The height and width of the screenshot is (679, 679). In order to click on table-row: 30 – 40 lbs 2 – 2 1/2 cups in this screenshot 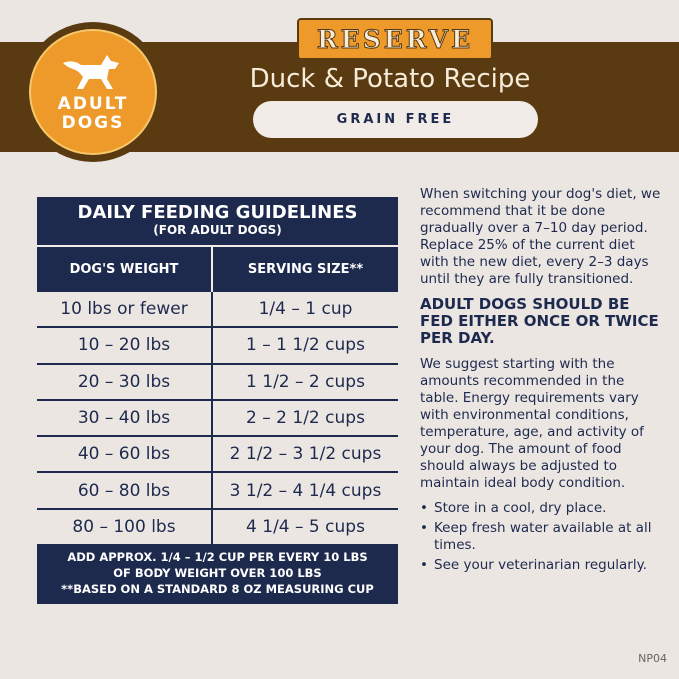, I will do `click(217, 419)`.